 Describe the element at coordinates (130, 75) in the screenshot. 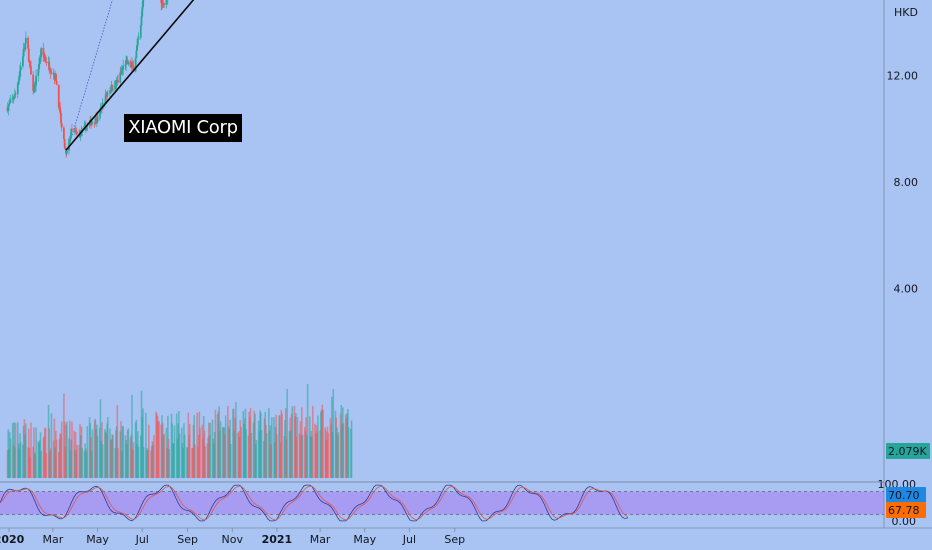

I see `trendlines` at that location.